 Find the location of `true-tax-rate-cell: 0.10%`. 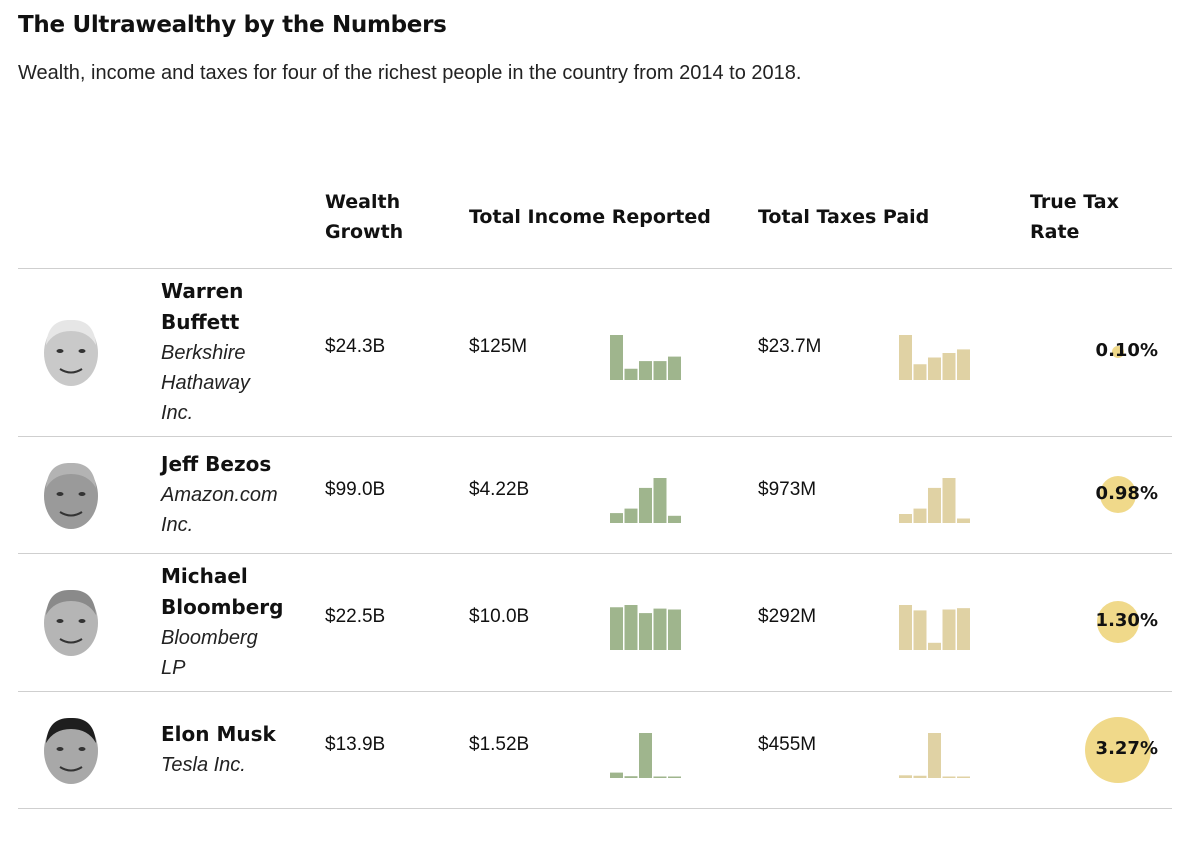

true-tax-rate-cell: 0.10% is located at coordinates (1113, 352).